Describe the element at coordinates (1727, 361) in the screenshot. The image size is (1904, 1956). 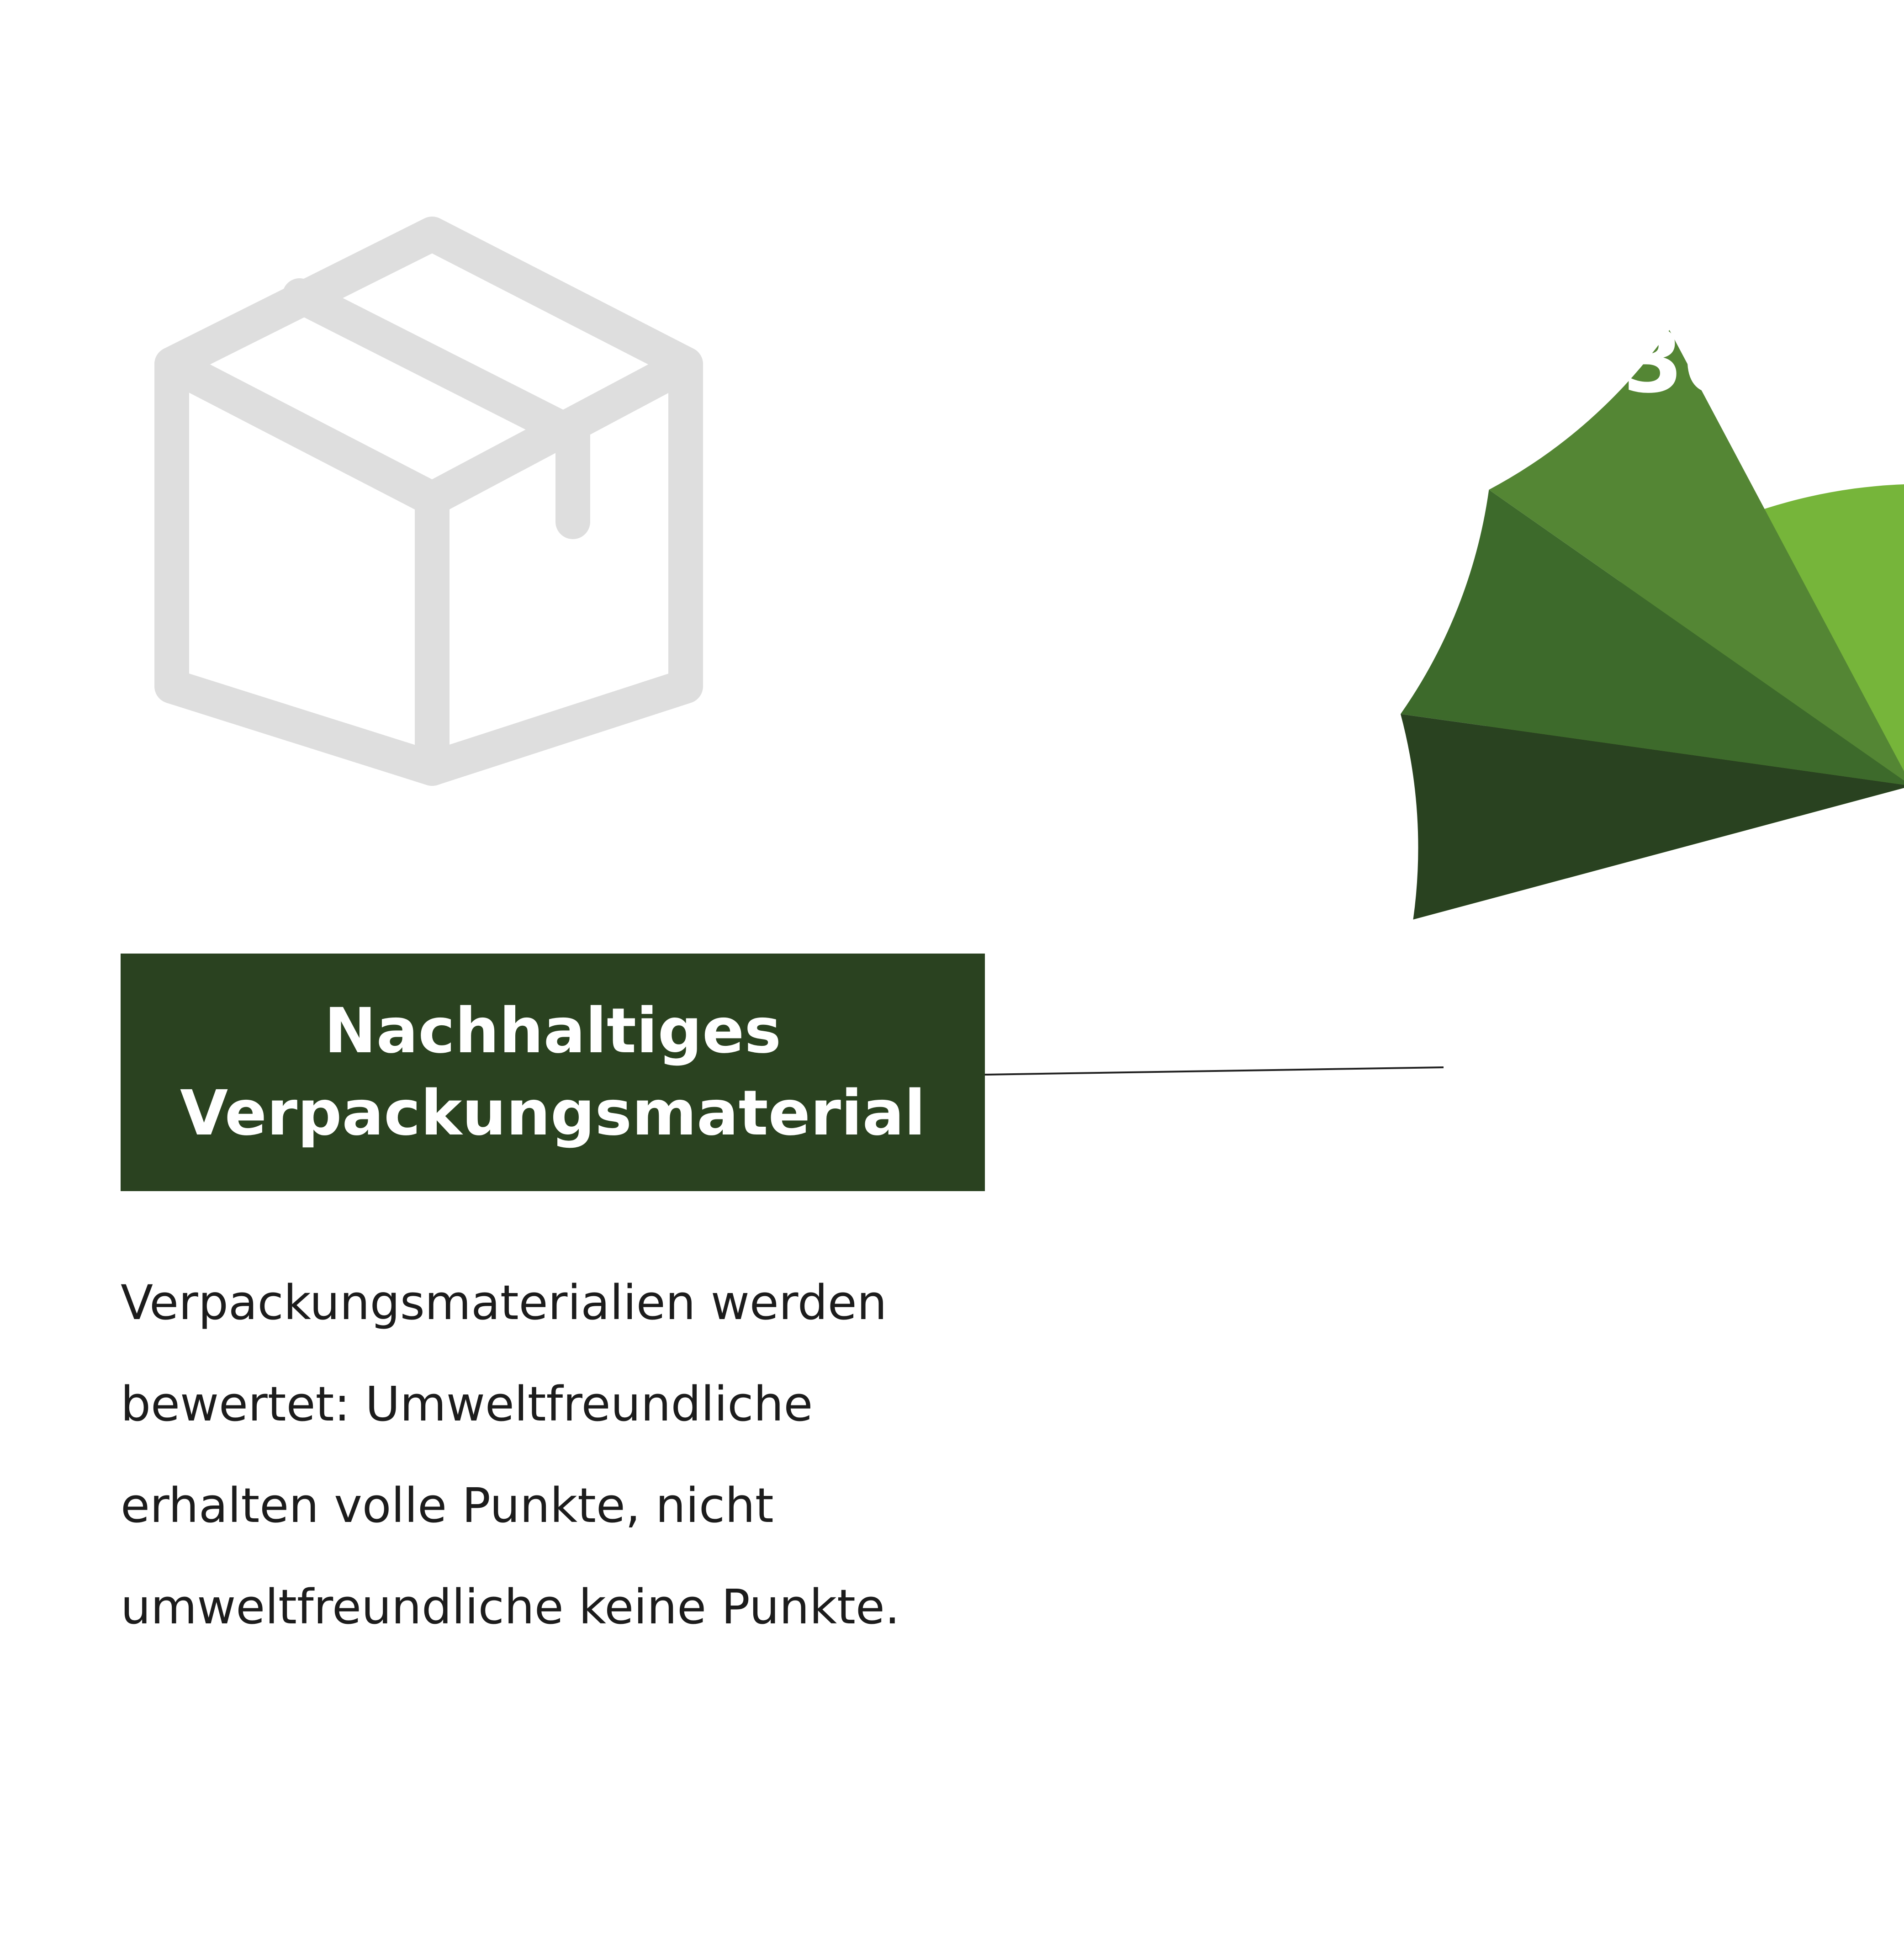
I see `slice-label: 30%` at that location.